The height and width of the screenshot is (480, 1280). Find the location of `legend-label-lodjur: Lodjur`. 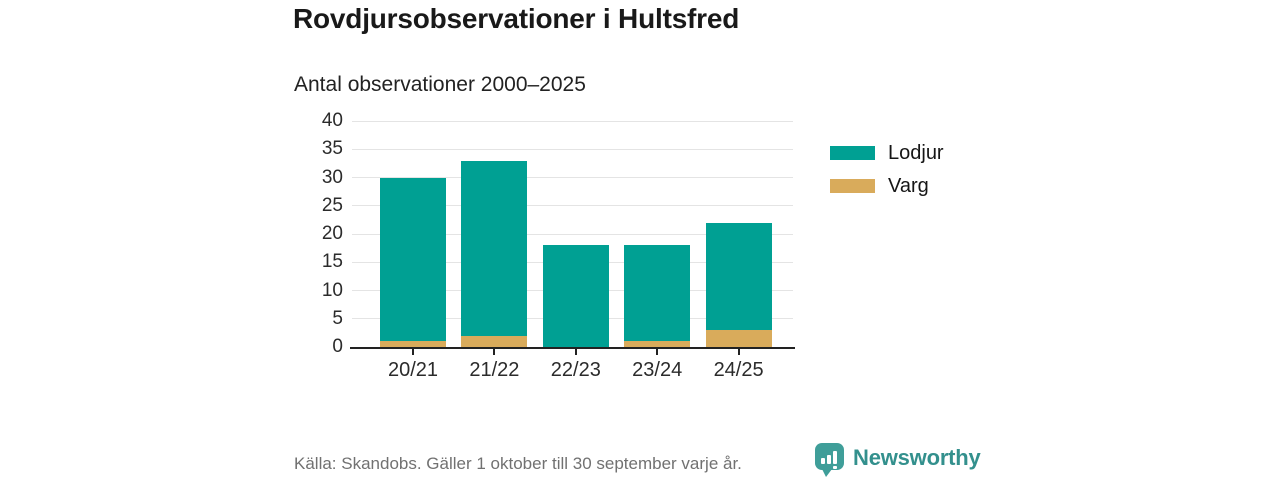

legend-label-lodjur: Lodjur is located at coordinates (916, 153).